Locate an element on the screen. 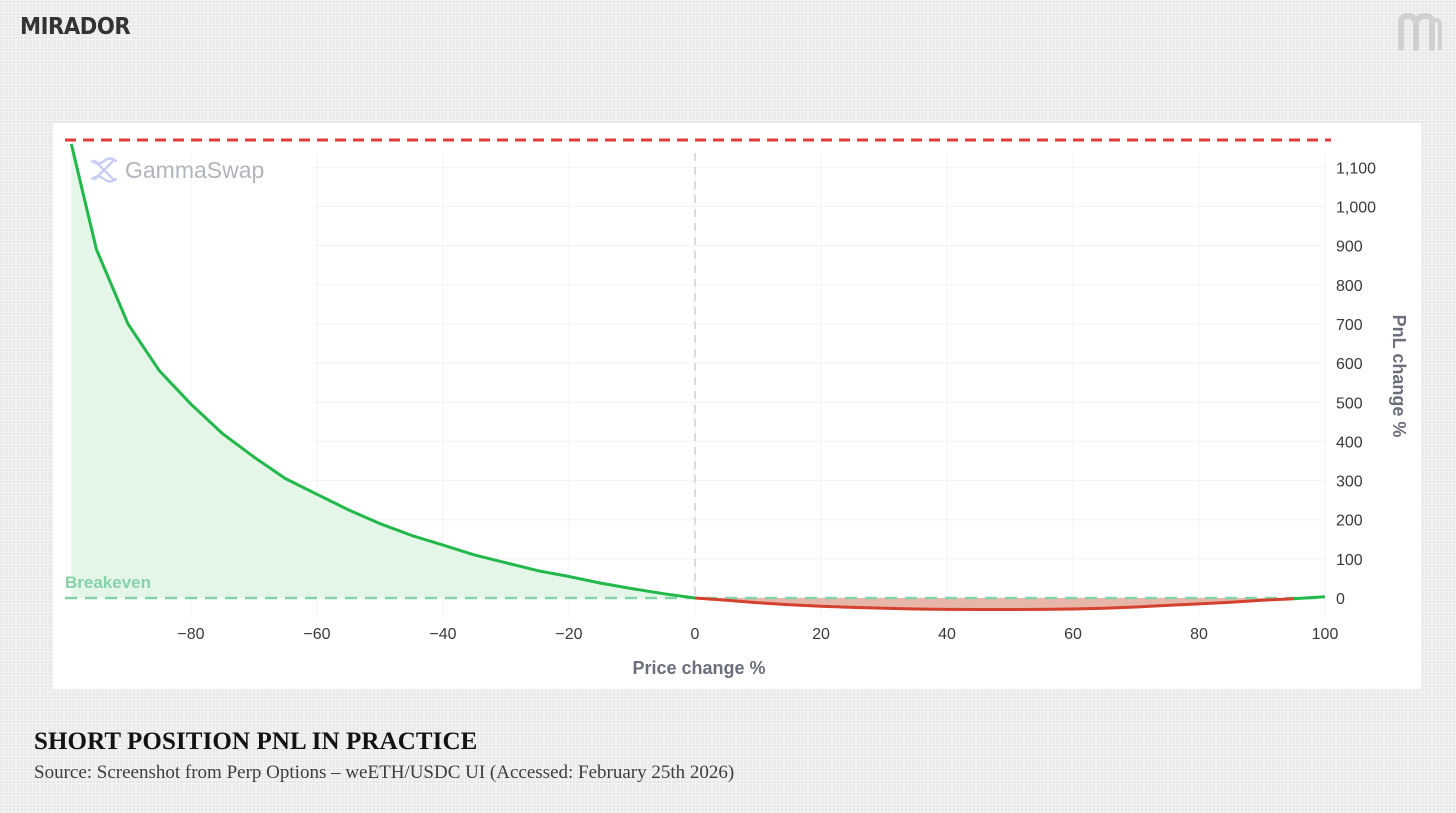 This screenshot has width=1456, height=813. x-tick-label: 80 is located at coordinates (1199, 634).